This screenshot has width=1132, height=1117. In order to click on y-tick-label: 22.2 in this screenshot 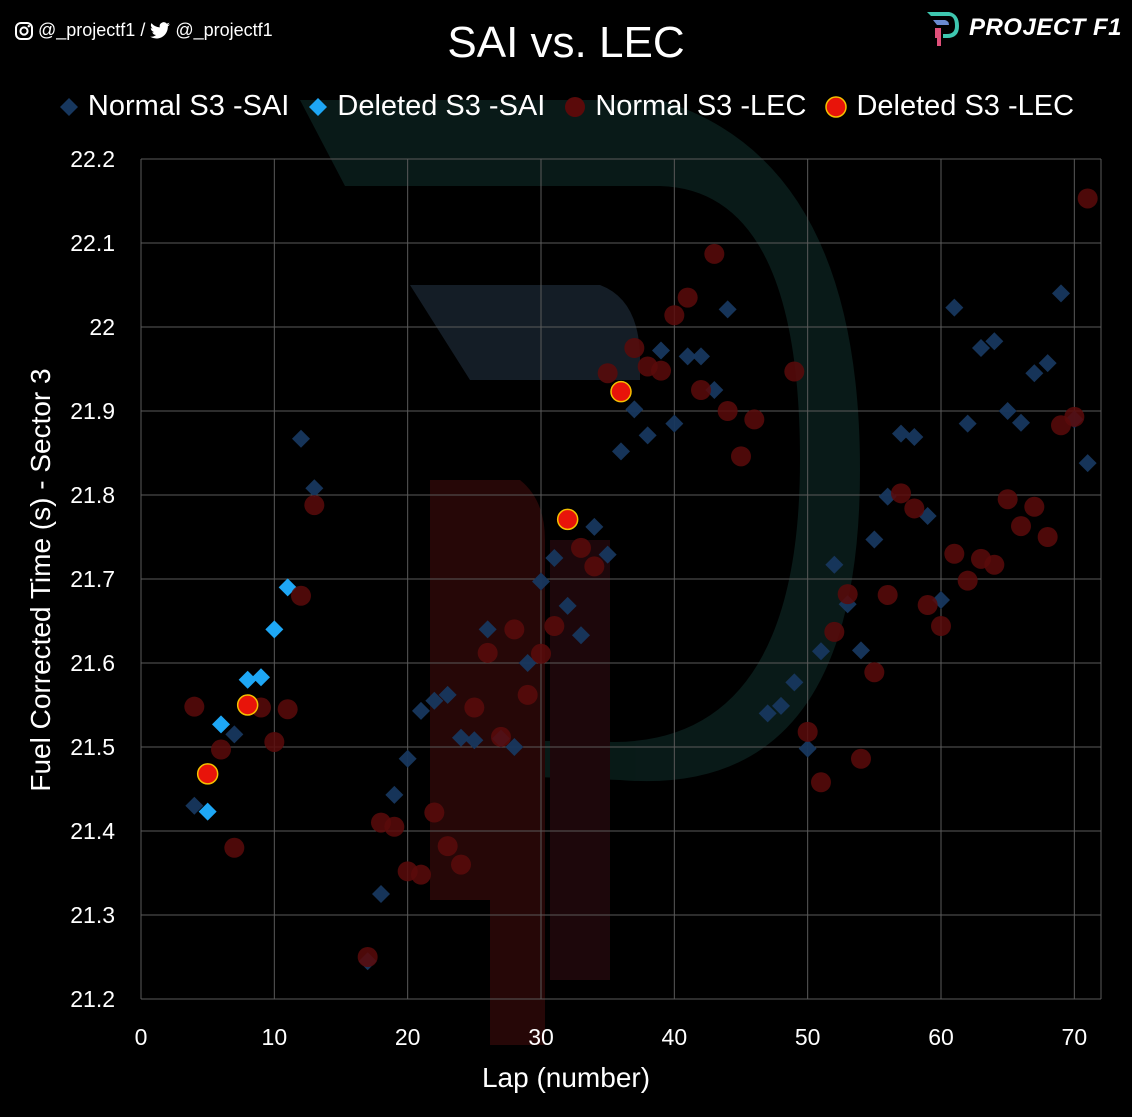, I will do `click(92, 159)`.